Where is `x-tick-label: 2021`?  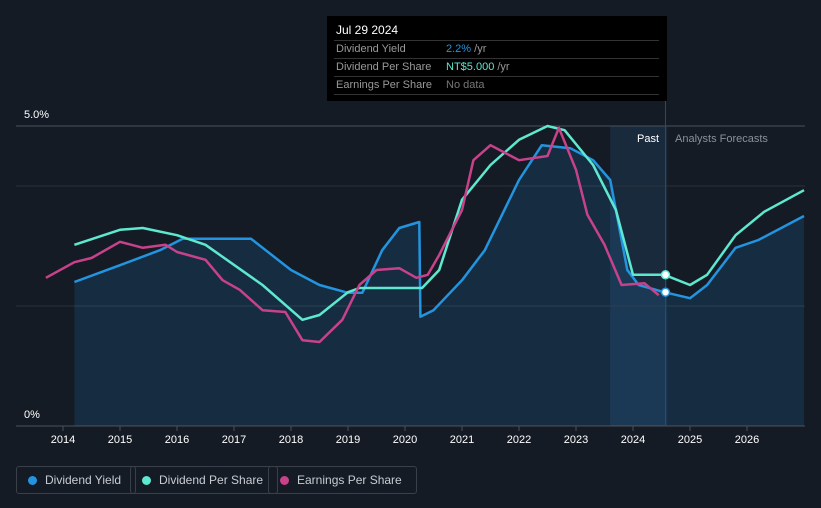 x-tick-label: 2021 is located at coordinates (462, 440).